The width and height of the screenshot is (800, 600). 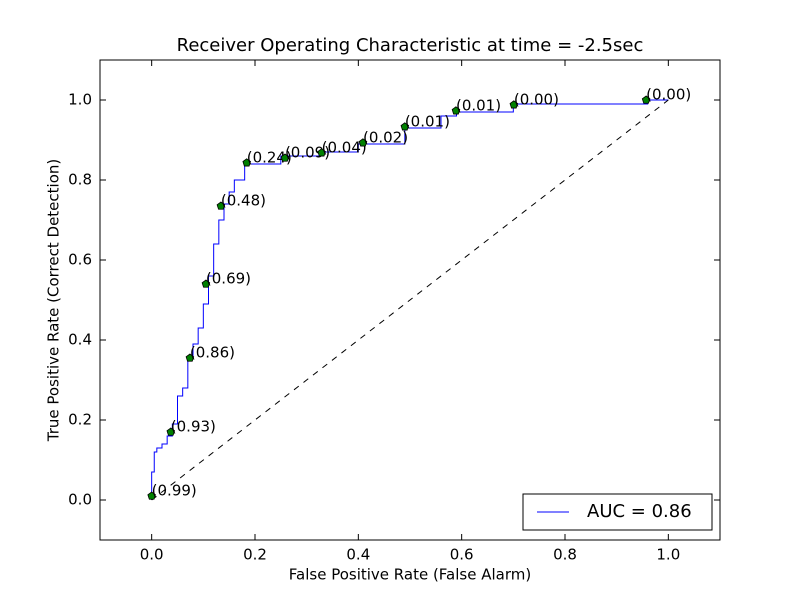 I want to click on y-tick-label: 0.4, so click(x=80, y=340).